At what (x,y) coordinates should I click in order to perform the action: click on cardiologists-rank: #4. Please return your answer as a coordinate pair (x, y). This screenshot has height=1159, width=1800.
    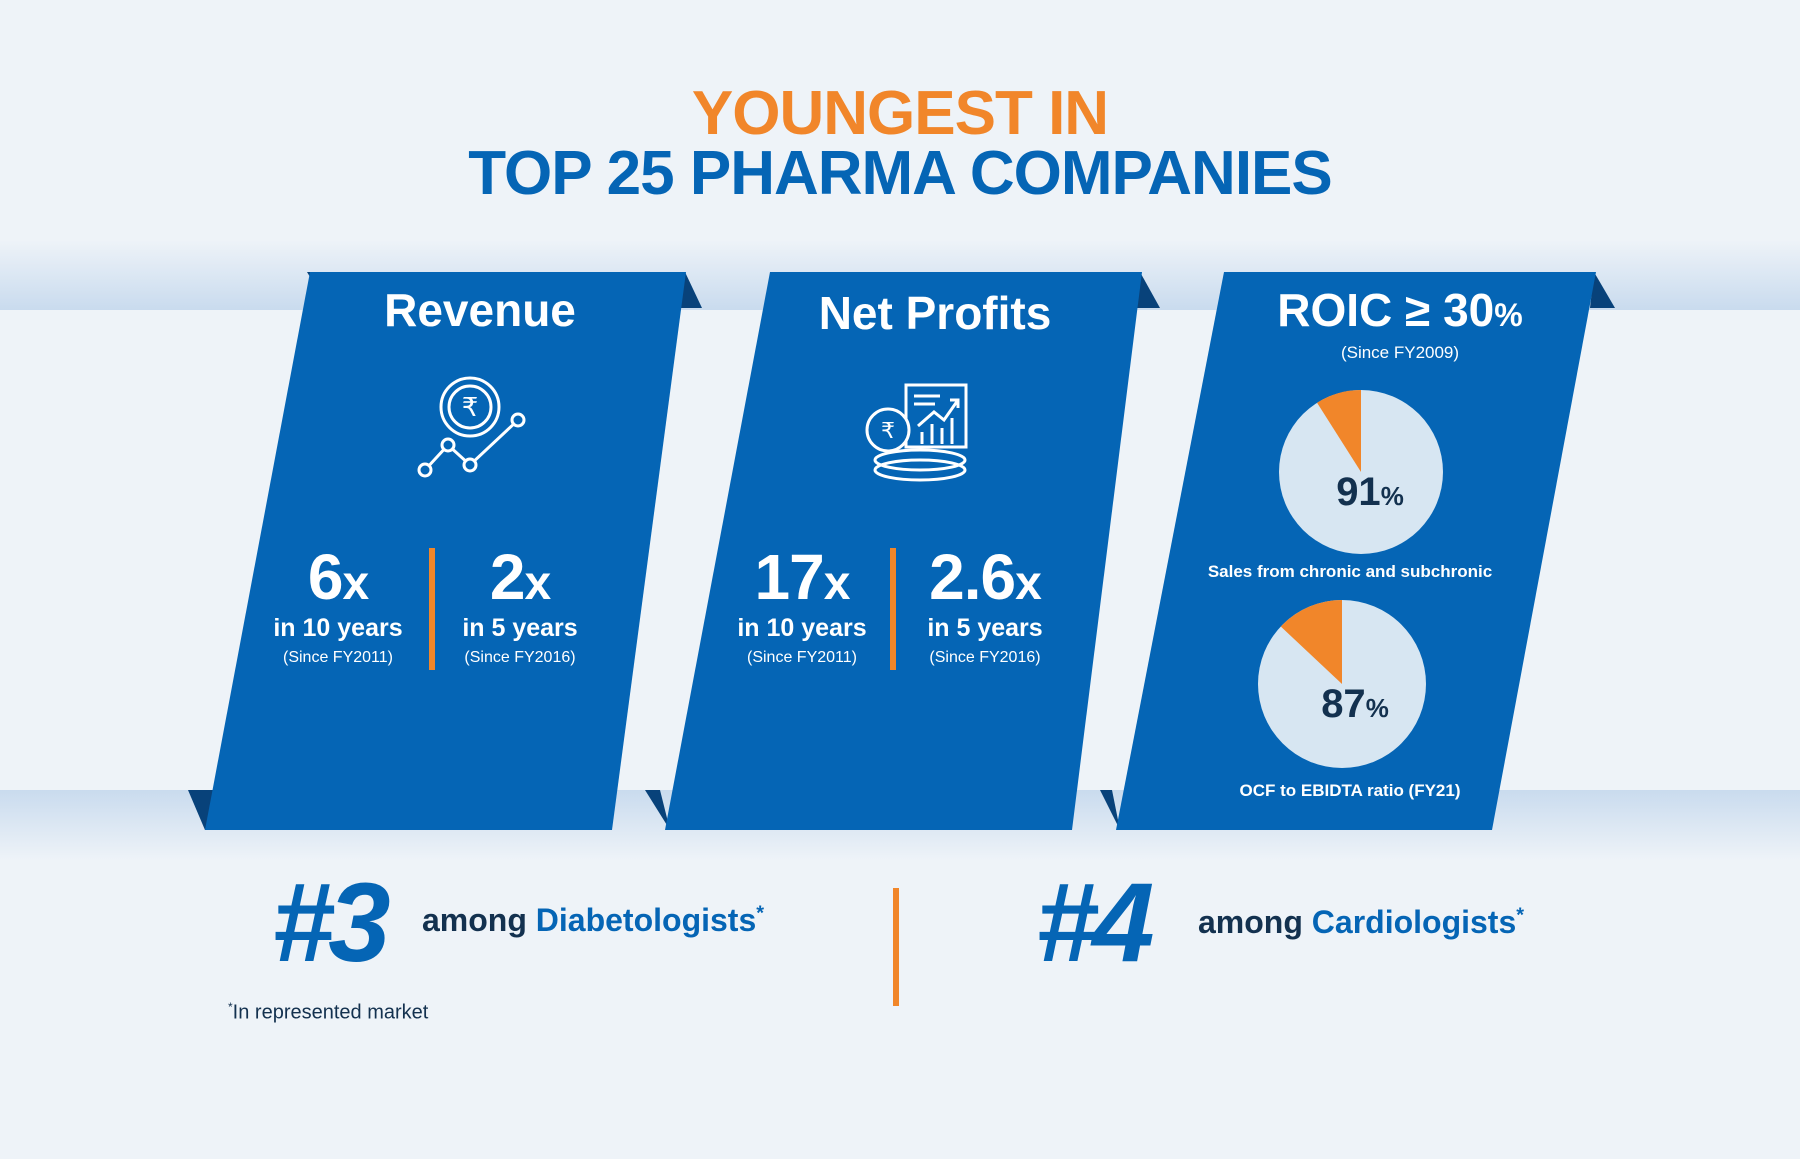
    Looking at the image, I should click on (1095, 922).